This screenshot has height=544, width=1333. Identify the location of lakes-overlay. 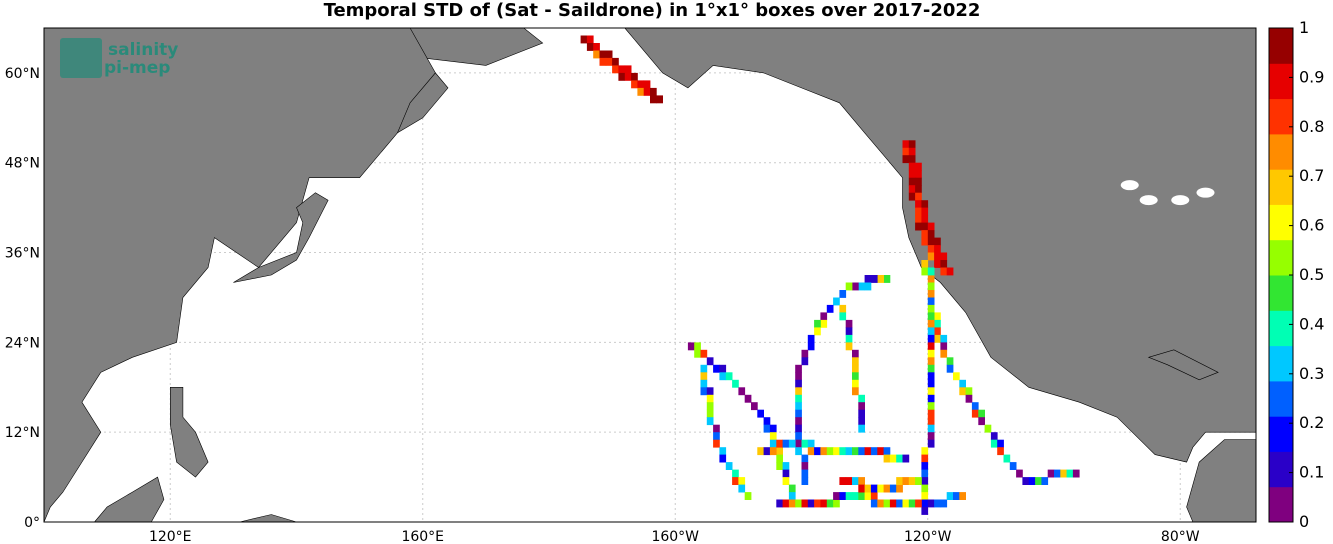
(1167, 193).